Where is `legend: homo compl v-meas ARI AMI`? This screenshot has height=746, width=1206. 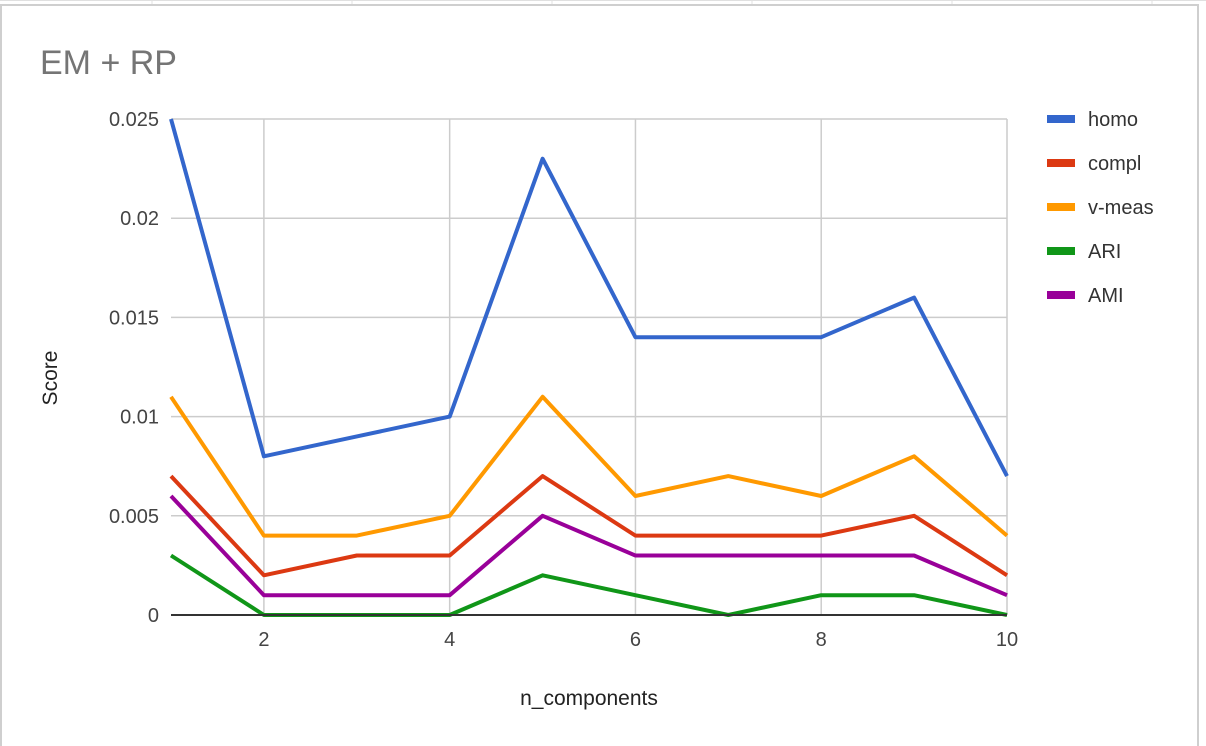 legend: homo compl v-meas ARI AMI is located at coordinates (1100, 208).